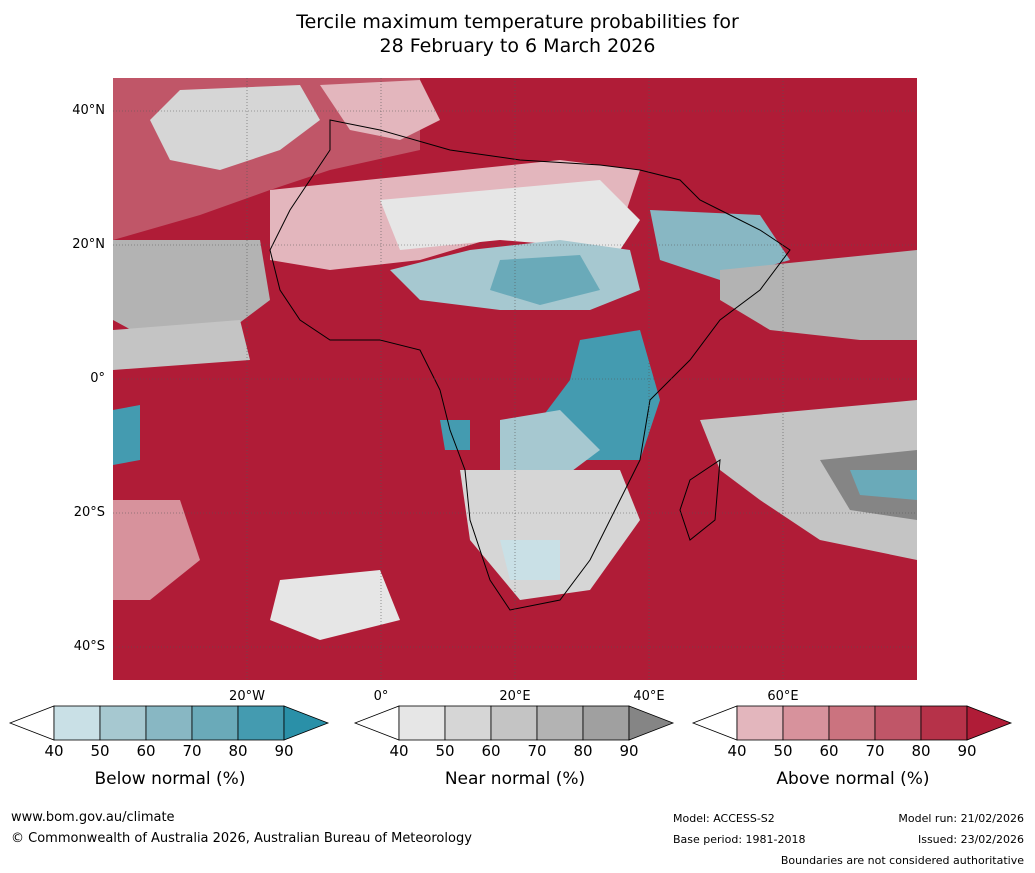 This screenshot has height=873, width=1035. Describe the element at coordinates (883, 485) in the screenshot. I see `indian-ocean-below-normal` at that location.